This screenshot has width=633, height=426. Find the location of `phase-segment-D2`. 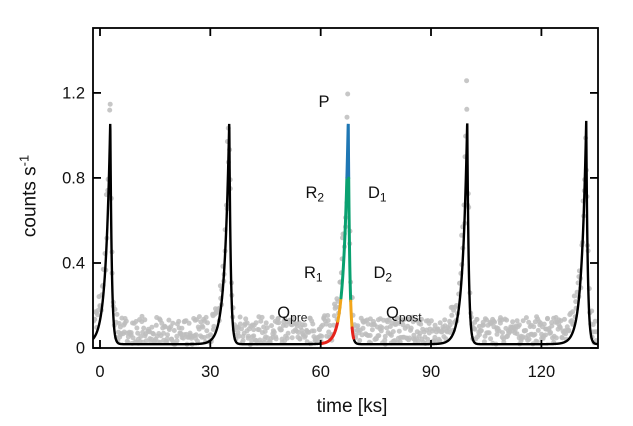

phase-segment-D2 is located at coordinates (351, 314).